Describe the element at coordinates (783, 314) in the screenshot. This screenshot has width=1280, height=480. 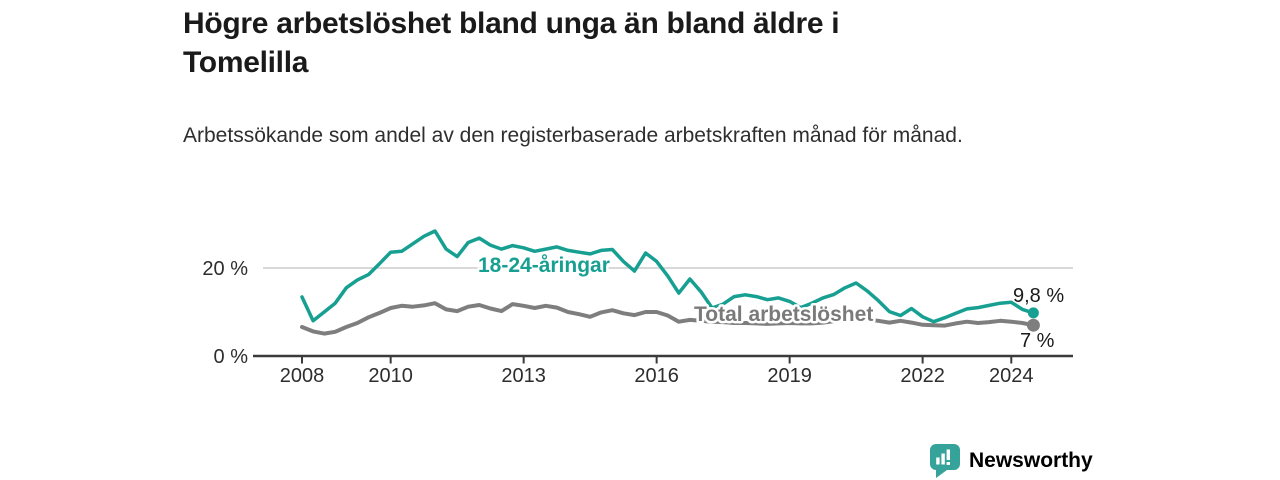
I see `series-label-total: Total arbetslöshet` at that location.